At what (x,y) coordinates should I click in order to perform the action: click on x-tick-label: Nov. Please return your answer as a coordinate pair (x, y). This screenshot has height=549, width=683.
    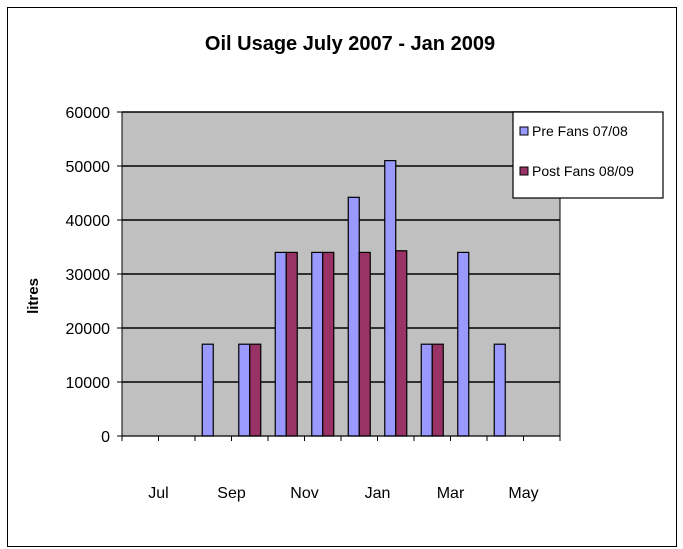
    Looking at the image, I should click on (304, 493).